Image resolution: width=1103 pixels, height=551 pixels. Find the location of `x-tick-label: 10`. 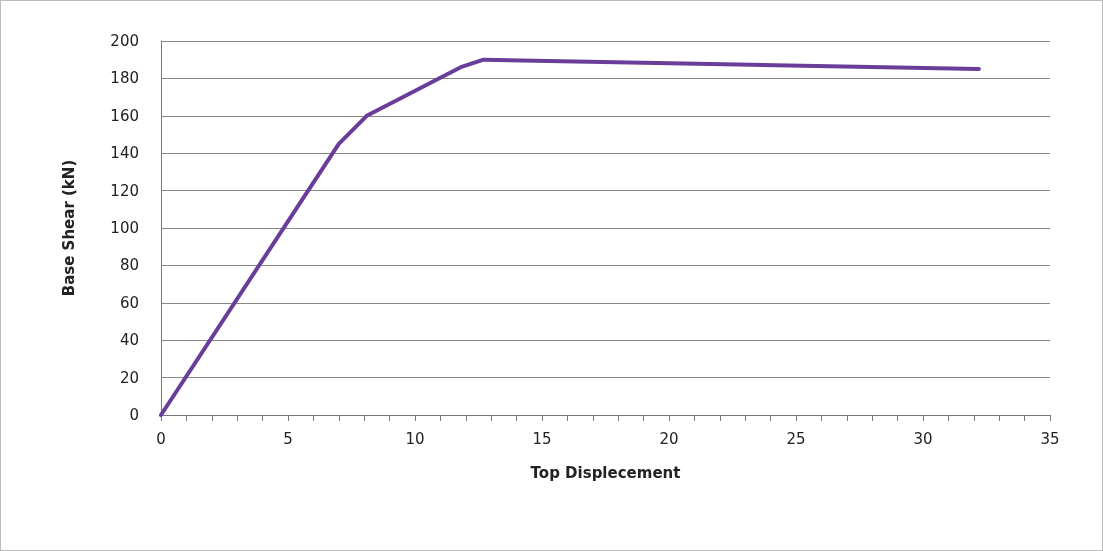

x-tick-label: 10 is located at coordinates (415, 438).